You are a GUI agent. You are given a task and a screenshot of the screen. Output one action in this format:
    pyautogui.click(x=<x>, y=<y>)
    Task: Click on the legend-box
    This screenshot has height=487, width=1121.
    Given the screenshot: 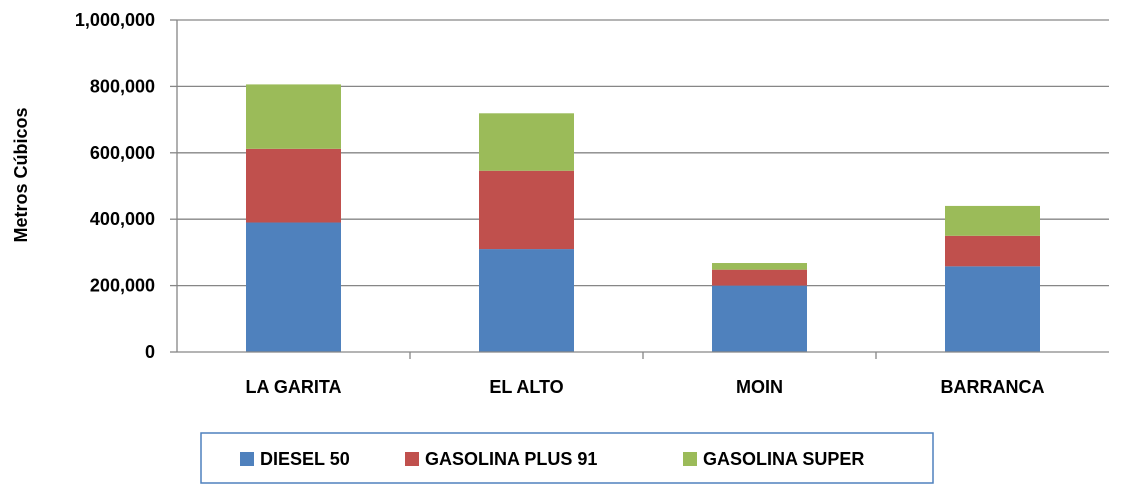 What is the action you would take?
    pyautogui.click(x=567, y=458)
    